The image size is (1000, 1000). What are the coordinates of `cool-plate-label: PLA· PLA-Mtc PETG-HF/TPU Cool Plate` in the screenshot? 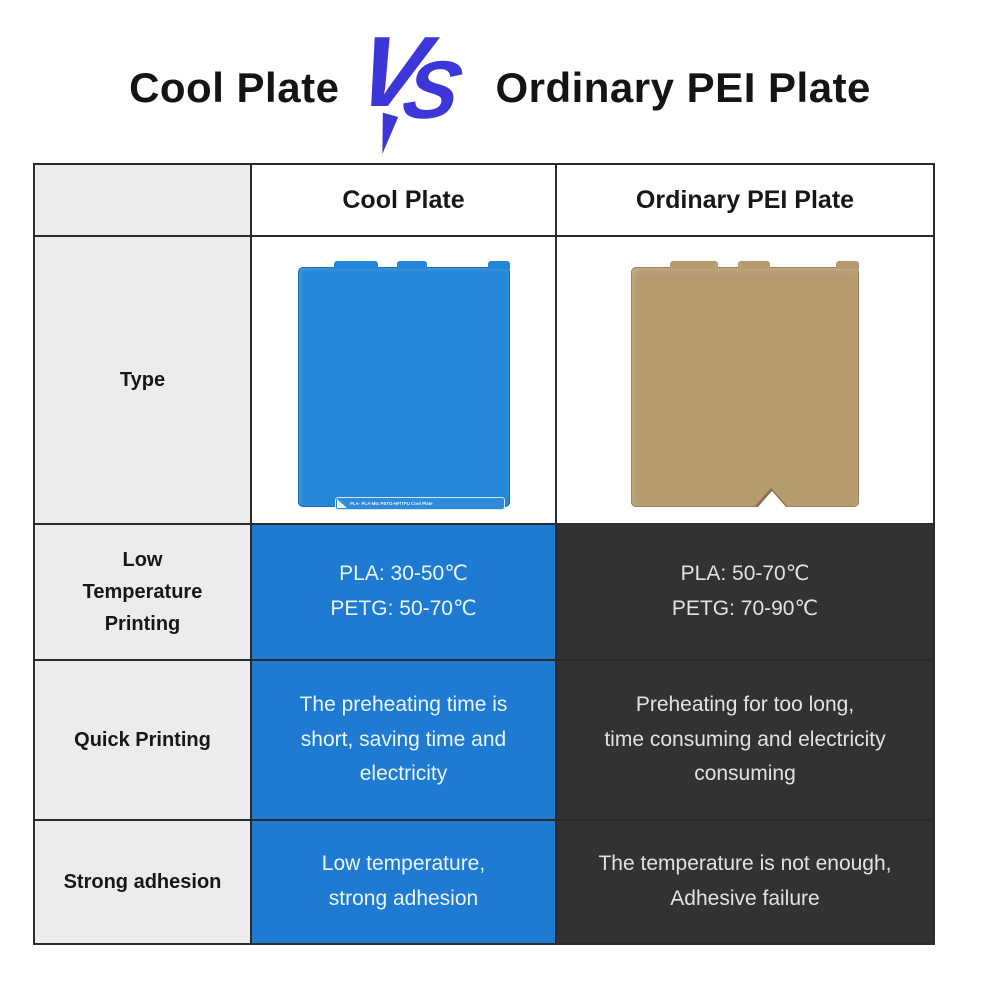 It's located at (420, 503).